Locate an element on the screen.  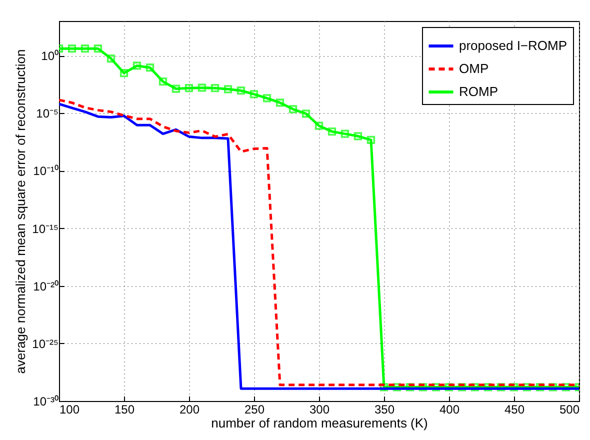
x-axis-title: number of random measurements (K) is located at coordinates (319, 423).